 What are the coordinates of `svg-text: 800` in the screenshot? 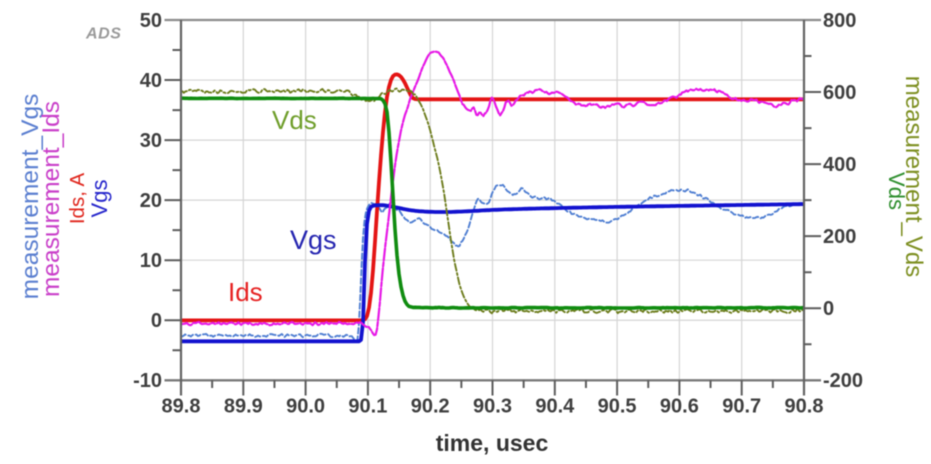 It's located at (839, 21).